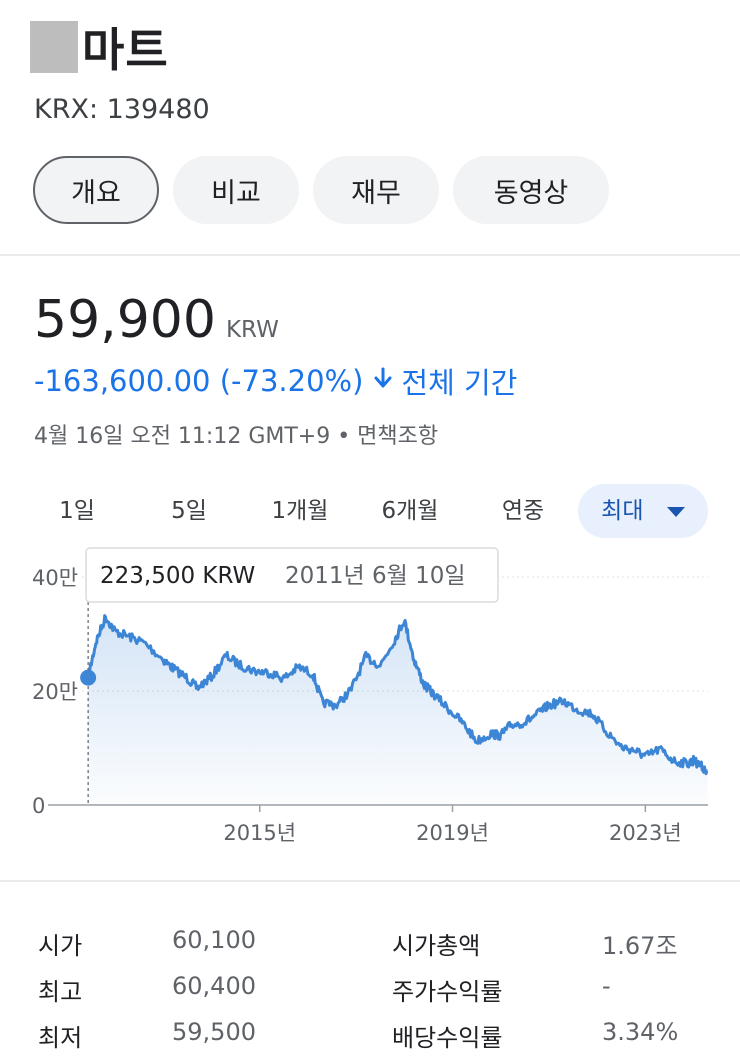  Describe the element at coordinates (640, 1032) in the screenshot. I see `stat-value-dividend-yield: 3.34%` at that location.